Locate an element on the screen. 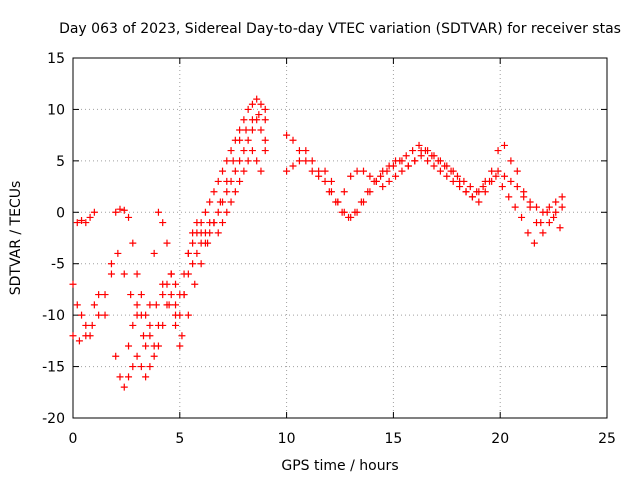  series-track-e is located at coordinates (424, 176).